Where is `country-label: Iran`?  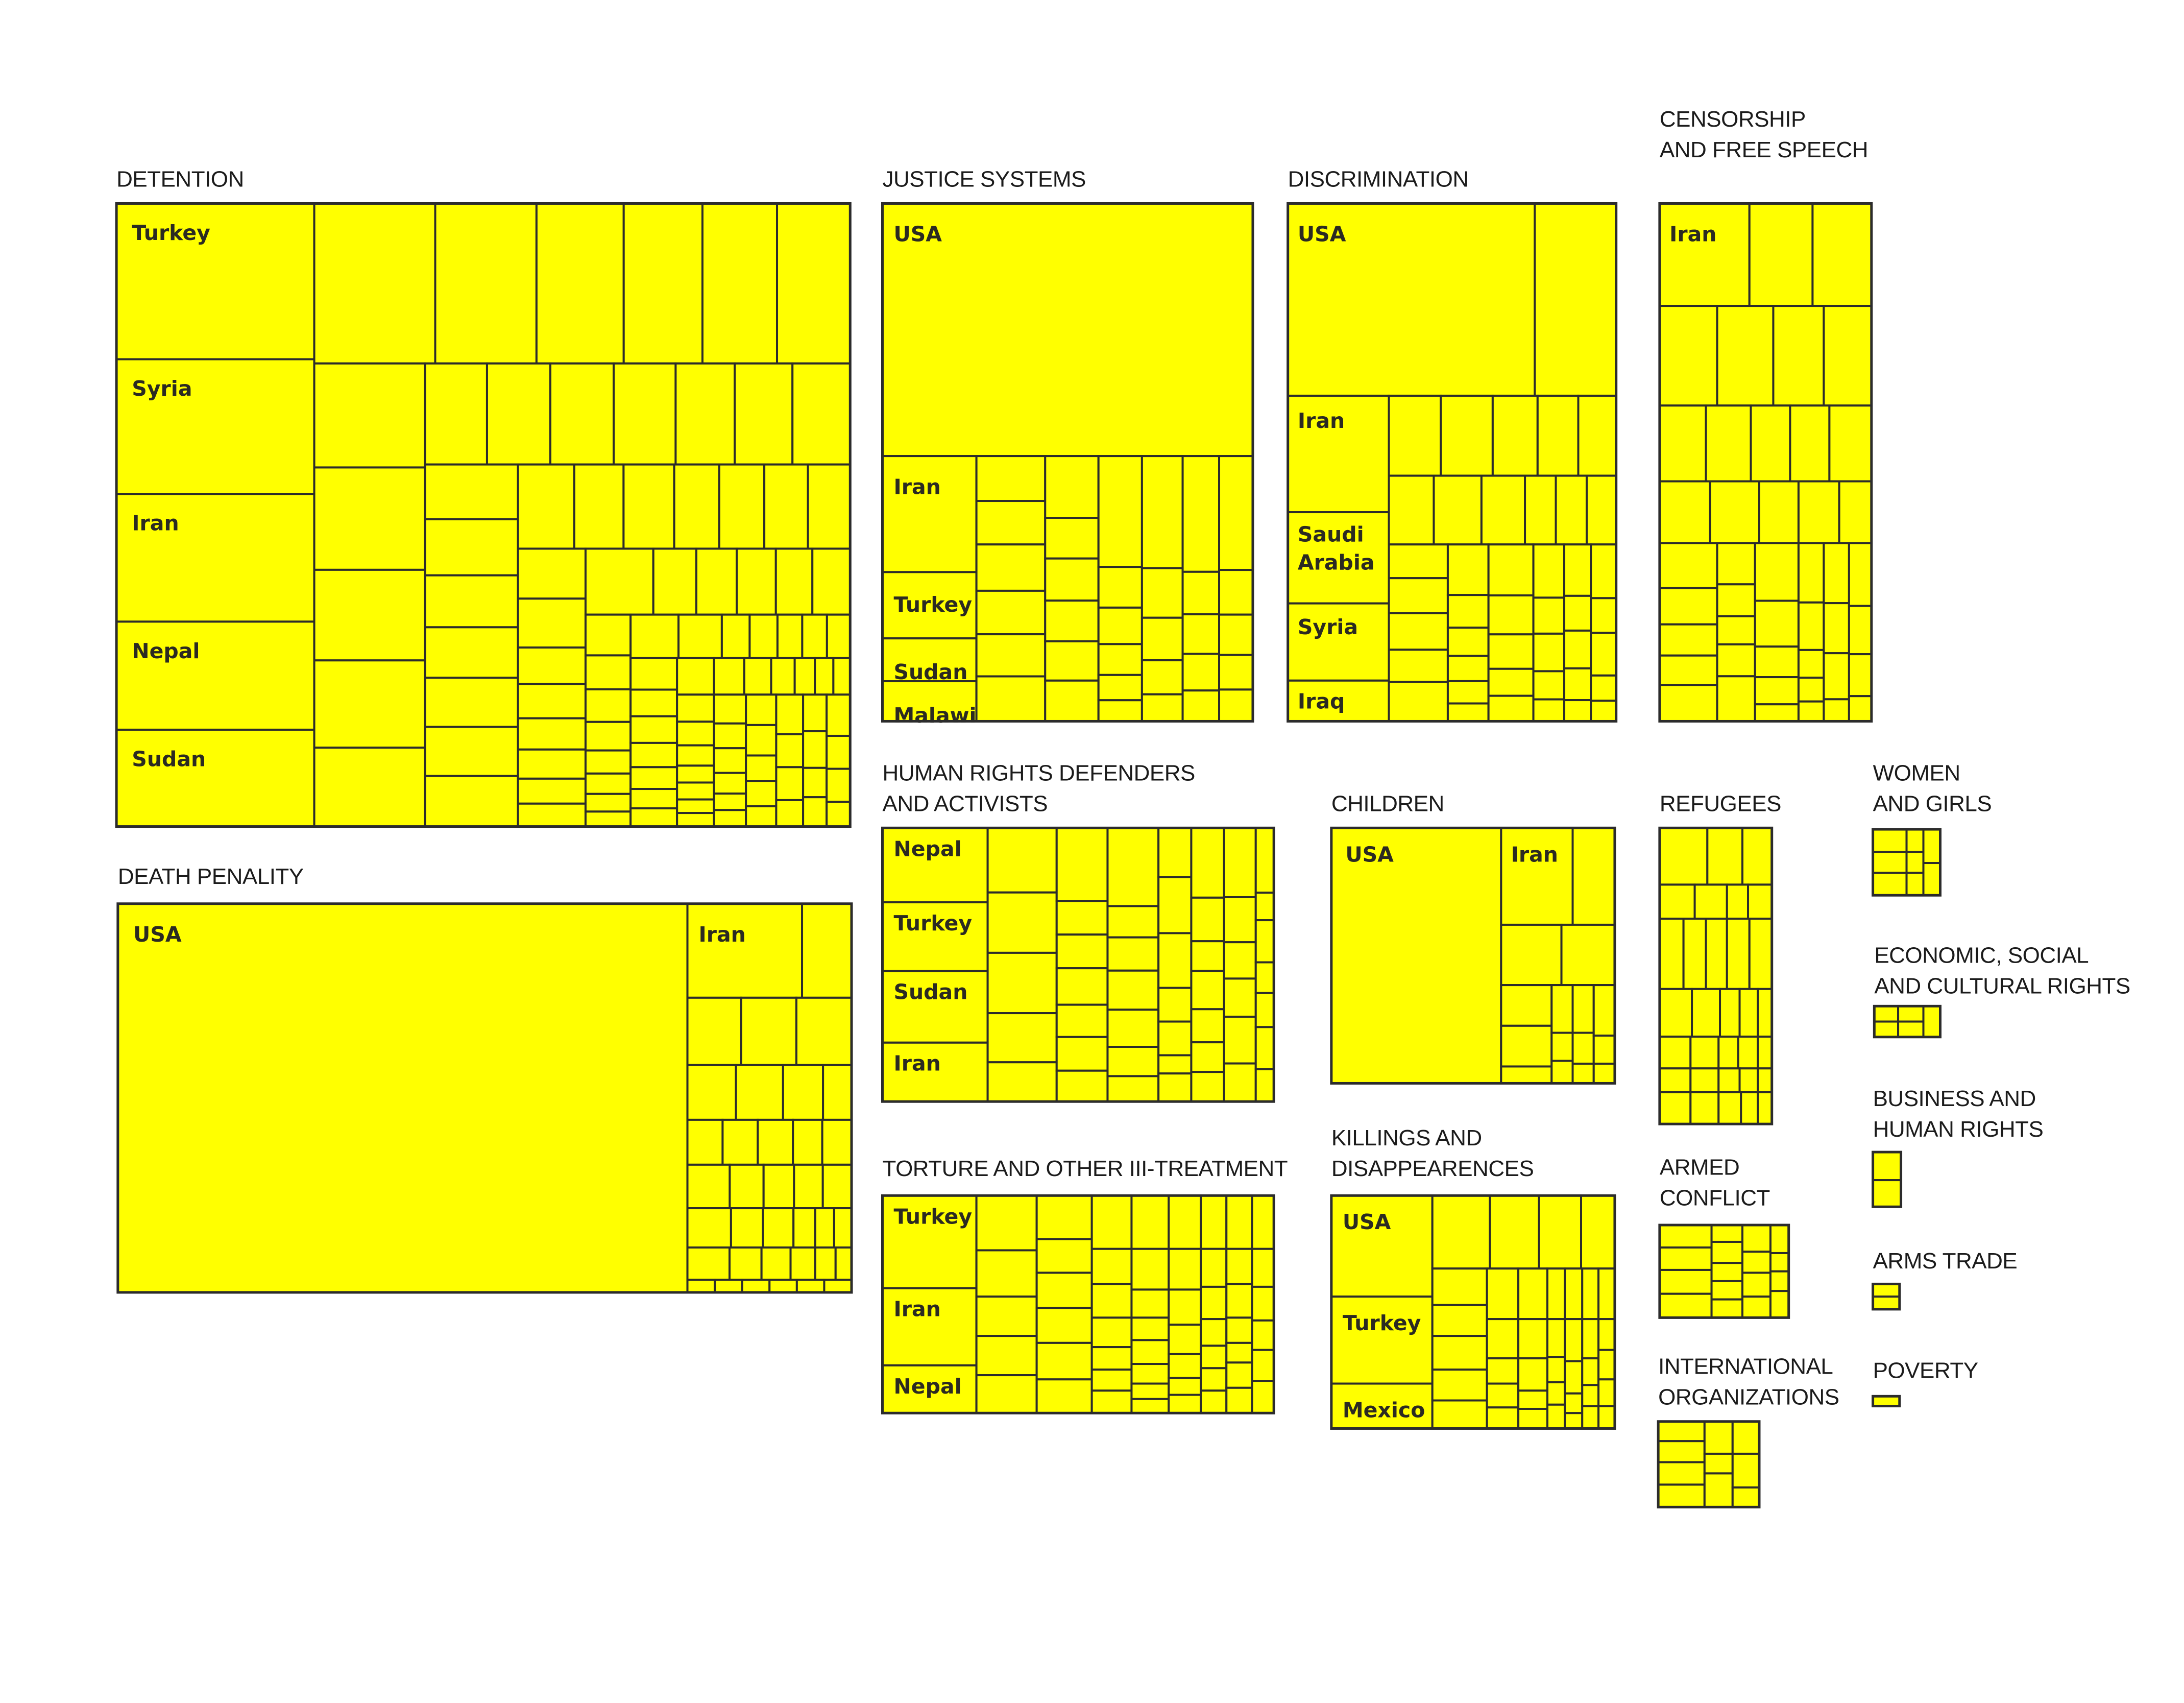
country-label: Iran is located at coordinates (1534, 854).